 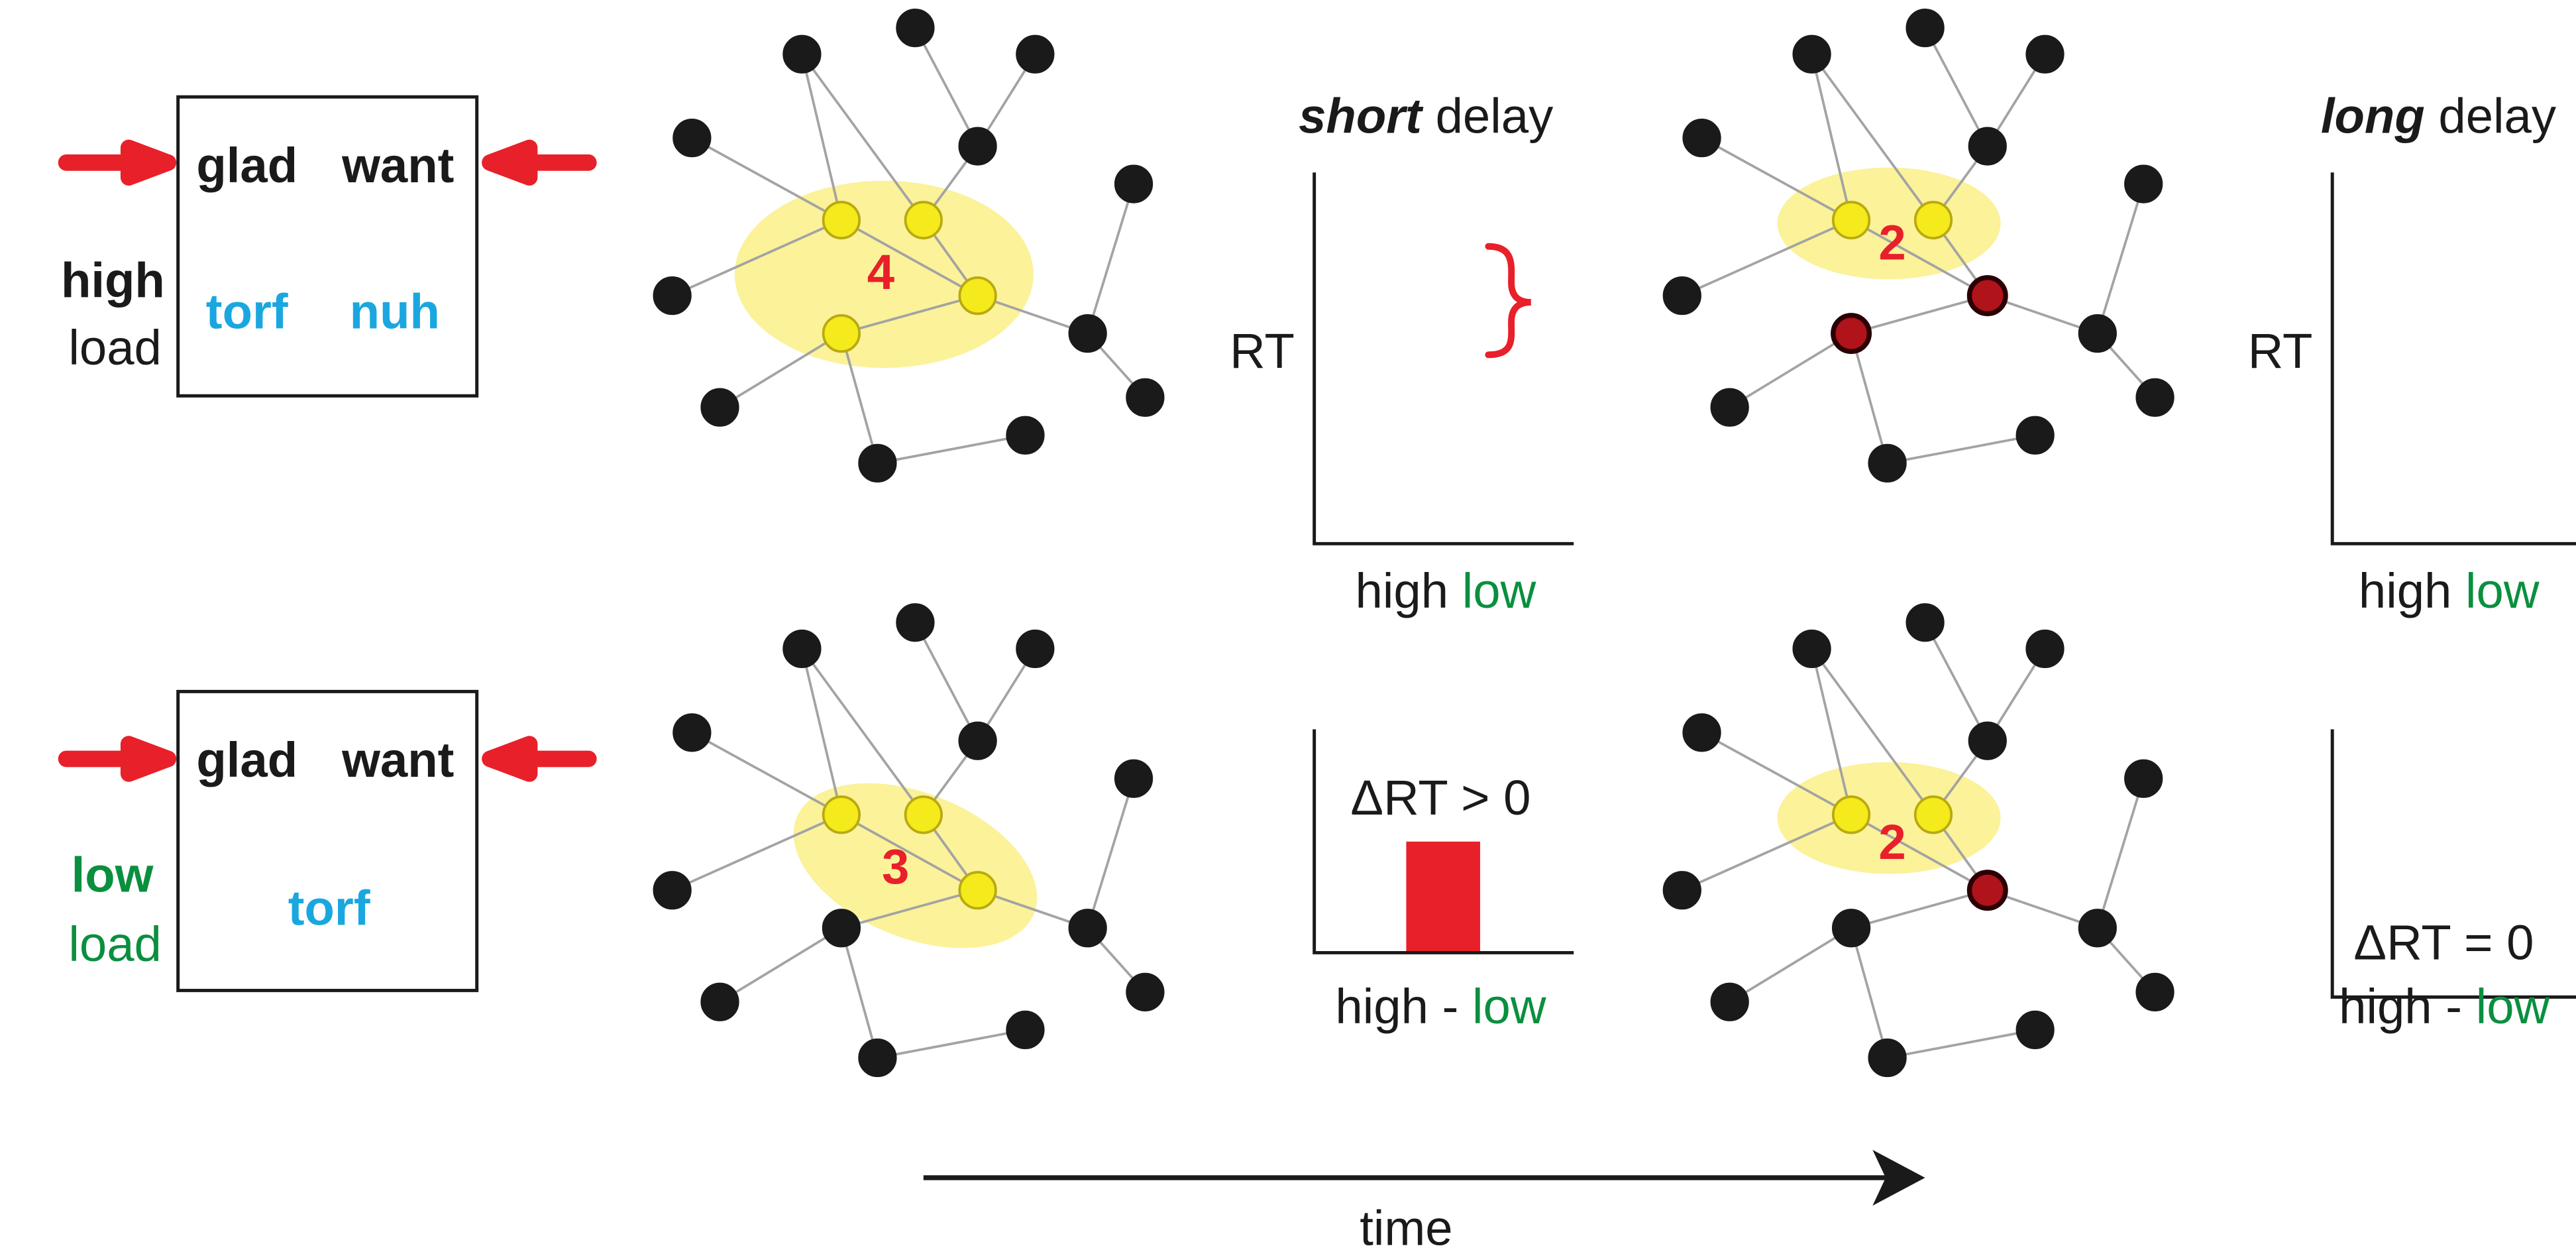 What do you see at coordinates (117, 759) in the screenshot?
I see `left-arrow-low` at bounding box center [117, 759].